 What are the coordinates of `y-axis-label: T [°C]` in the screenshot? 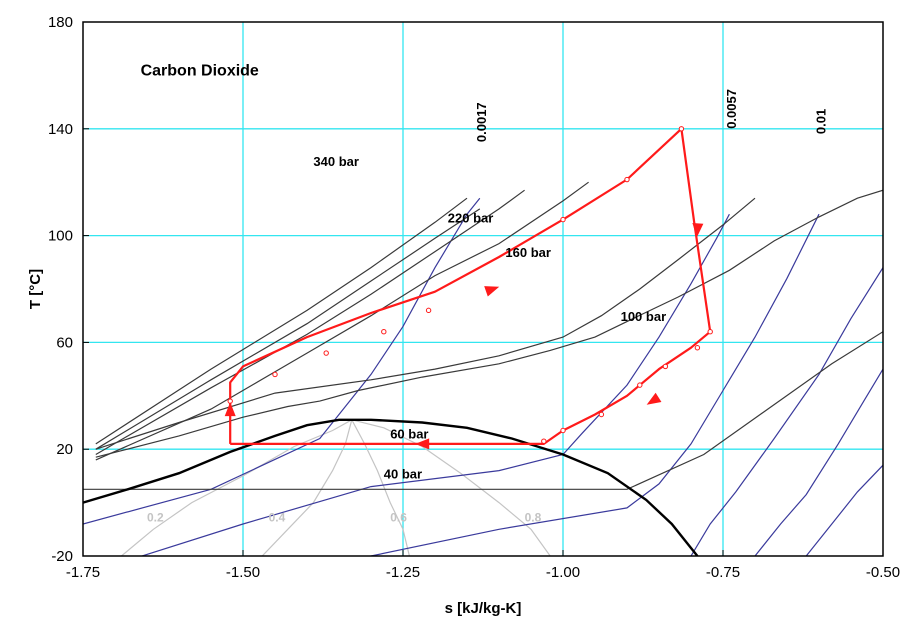 It's located at (35, 289).